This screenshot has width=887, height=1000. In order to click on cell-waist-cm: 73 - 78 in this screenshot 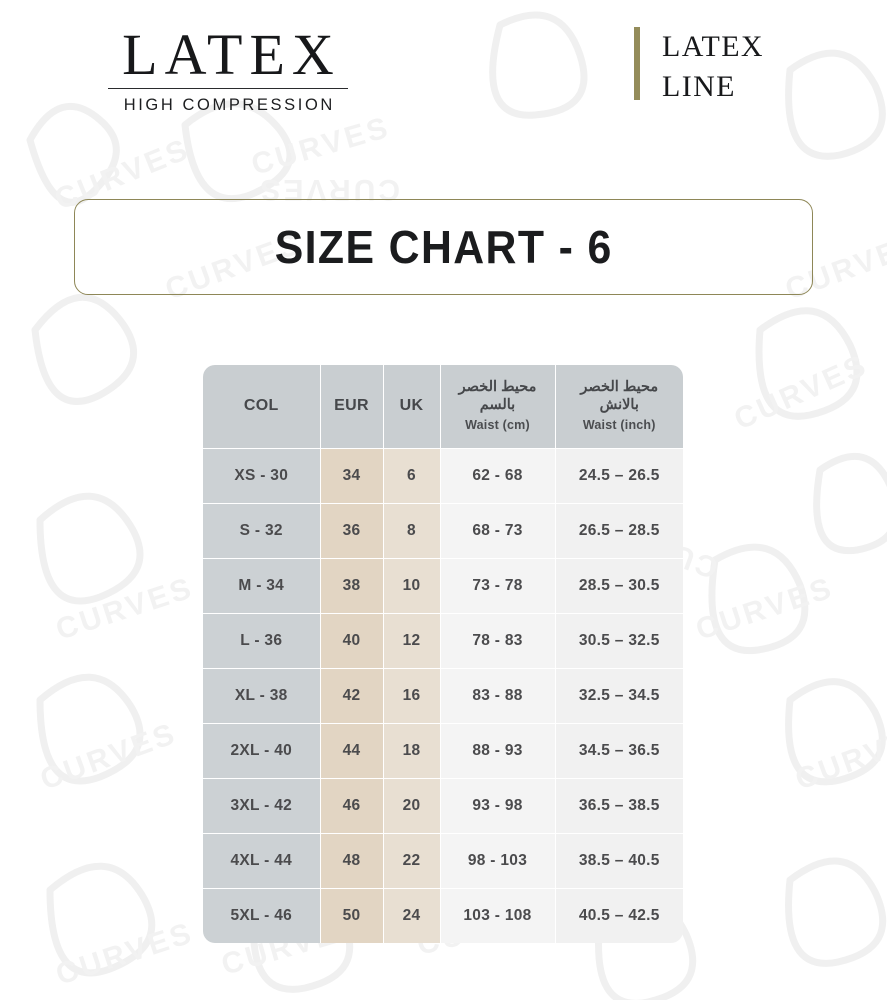, I will do `click(498, 586)`.